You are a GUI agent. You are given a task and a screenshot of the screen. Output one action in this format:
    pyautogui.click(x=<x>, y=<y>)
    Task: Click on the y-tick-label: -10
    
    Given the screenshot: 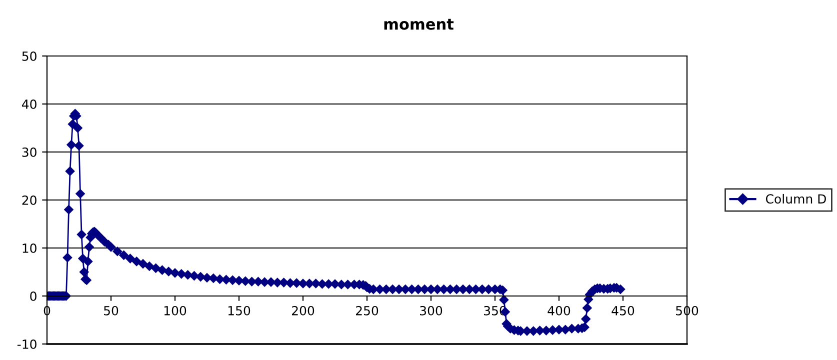 What is the action you would take?
    pyautogui.click(x=26, y=344)
    